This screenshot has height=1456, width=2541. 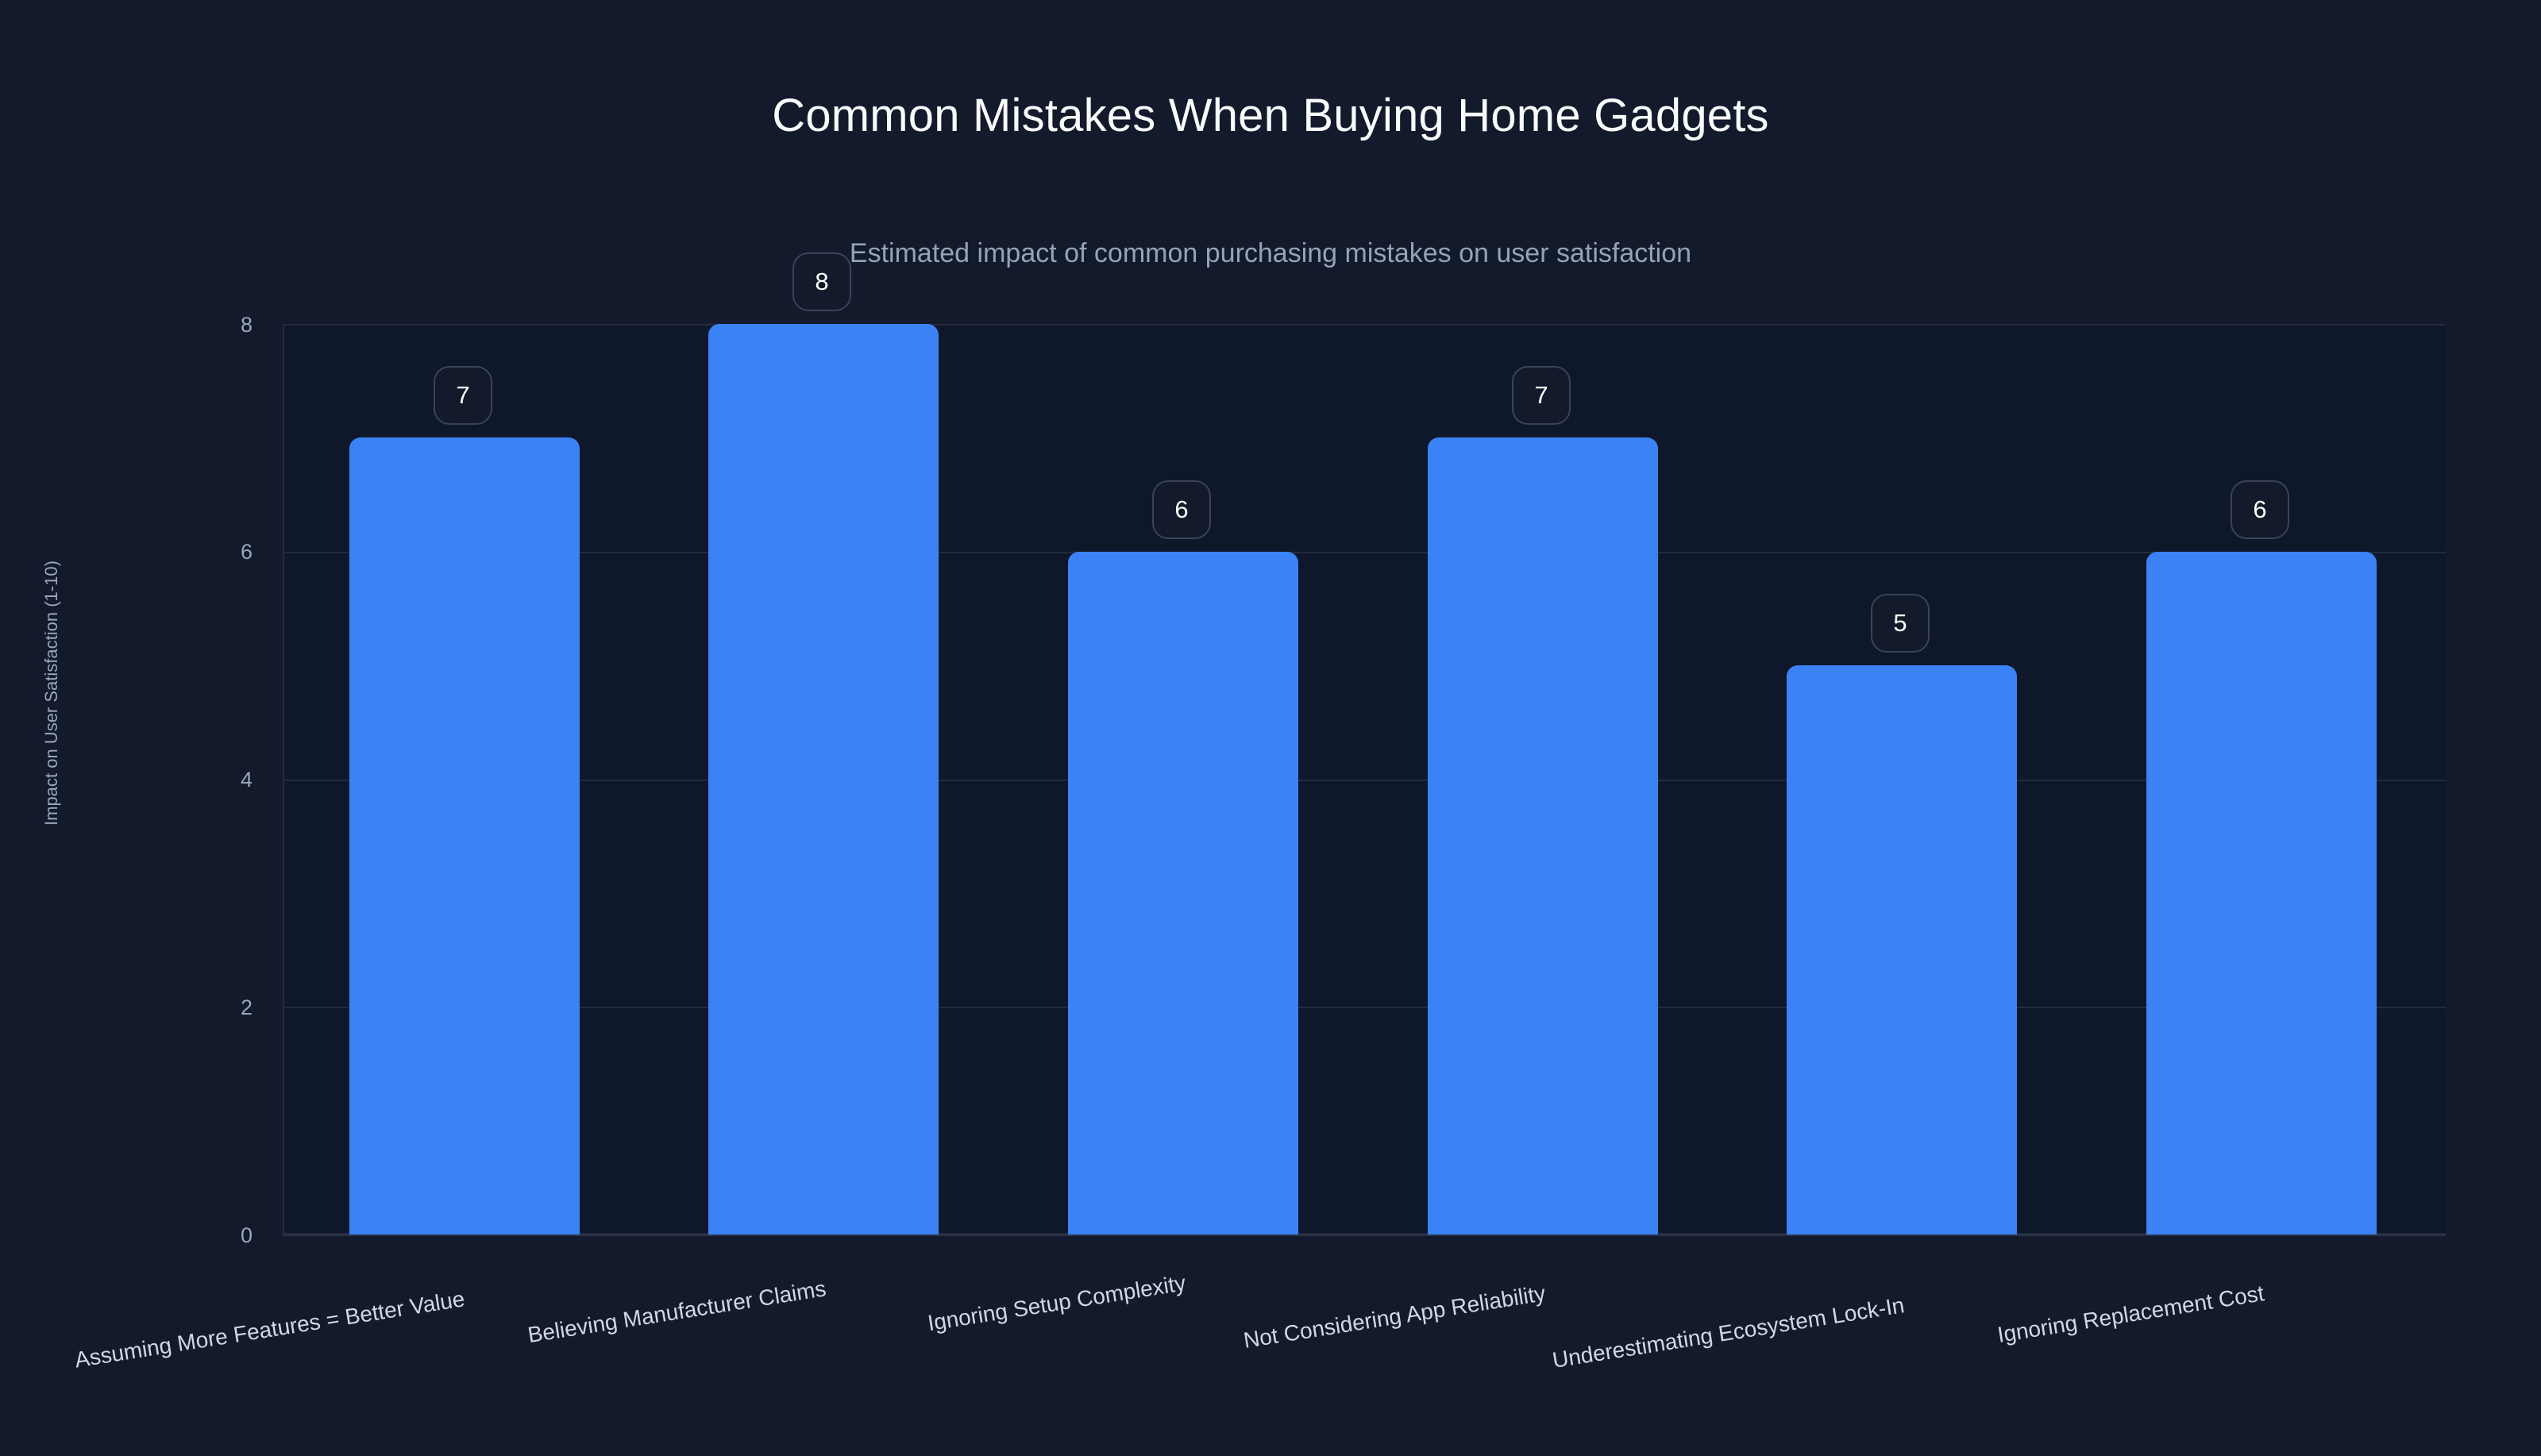 I want to click on value-badge-1: 7, so click(x=463, y=395).